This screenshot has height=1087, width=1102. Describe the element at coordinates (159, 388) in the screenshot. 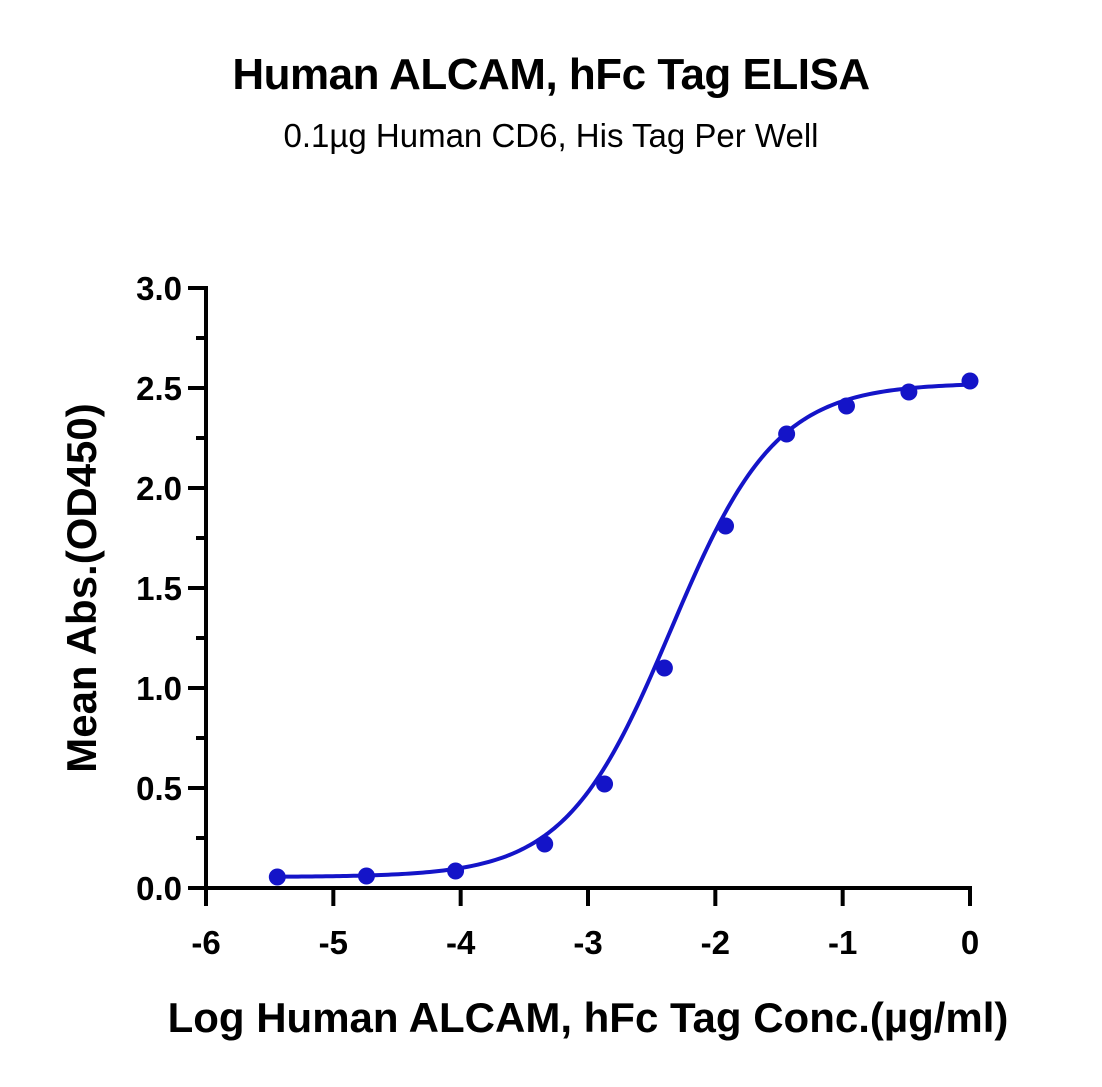

I see `y-tick-label: 2.5` at that location.